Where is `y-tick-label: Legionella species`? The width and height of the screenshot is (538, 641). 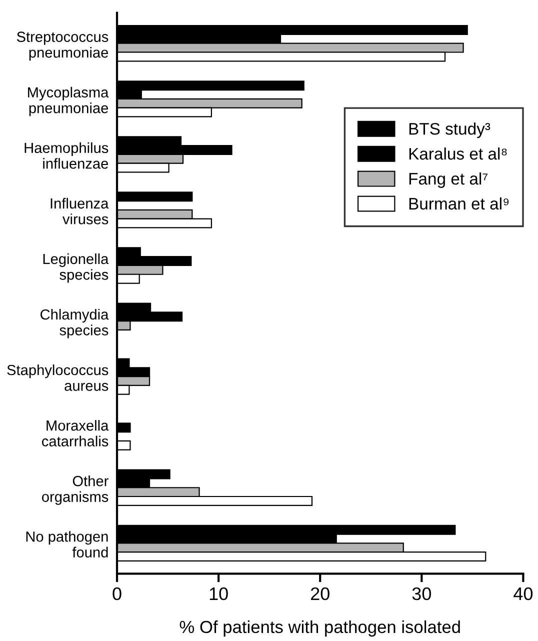
y-tick-label: Legionella species is located at coordinates (76, 268).